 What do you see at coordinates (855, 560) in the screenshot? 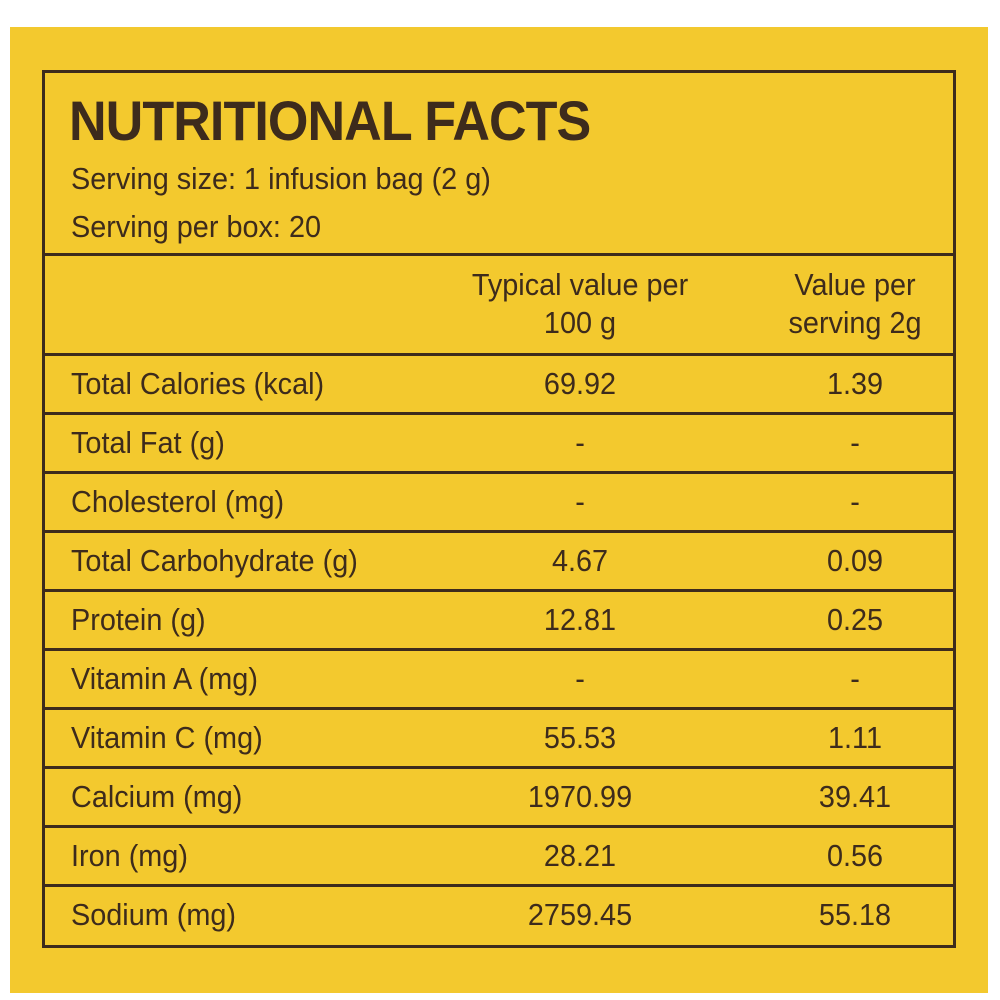
I see `value-per-serving: 0.09` at bounding box center [855, 560].